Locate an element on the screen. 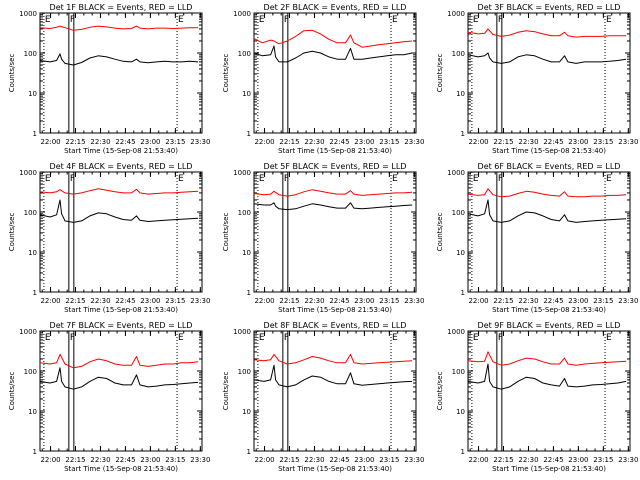 The width and height of the screenshot is (640, 480). panel-title: Det 9F BLACK = Events, RED = LLD is located at coordinates (549, 325).